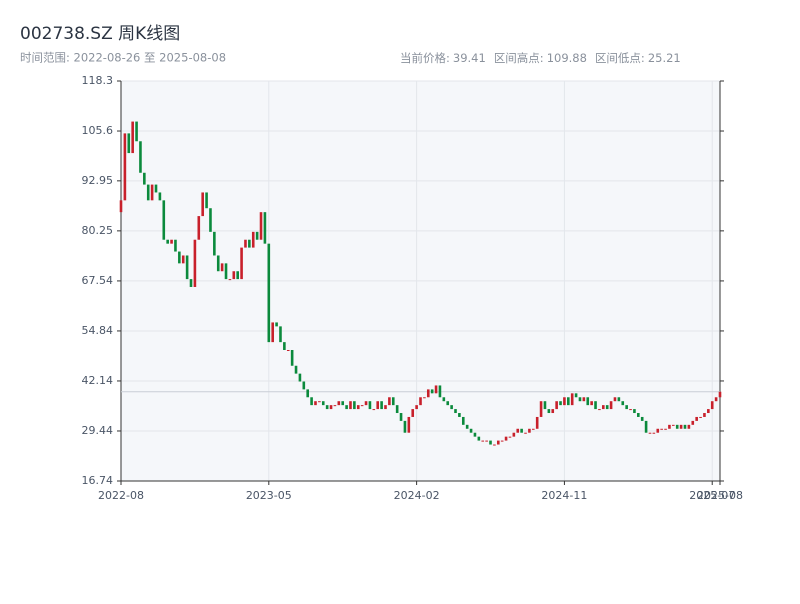 This screenshot has width=800, height=604. I want to click on y-tick-label: 29.44, so click(98, 430).